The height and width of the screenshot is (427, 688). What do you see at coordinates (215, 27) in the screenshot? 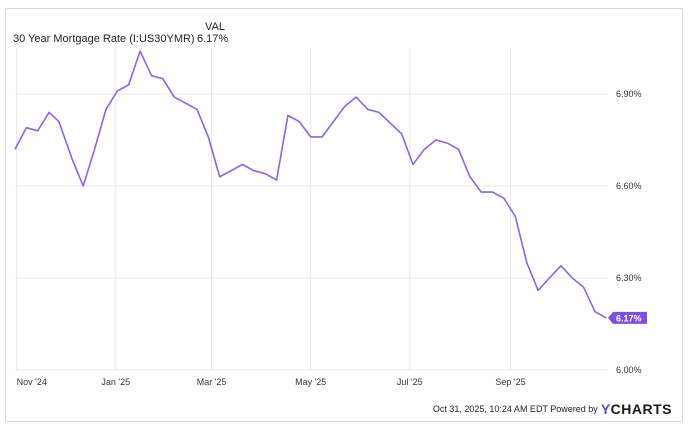
I see `legend-column-header: VAL` at bounding box center [215, 27].